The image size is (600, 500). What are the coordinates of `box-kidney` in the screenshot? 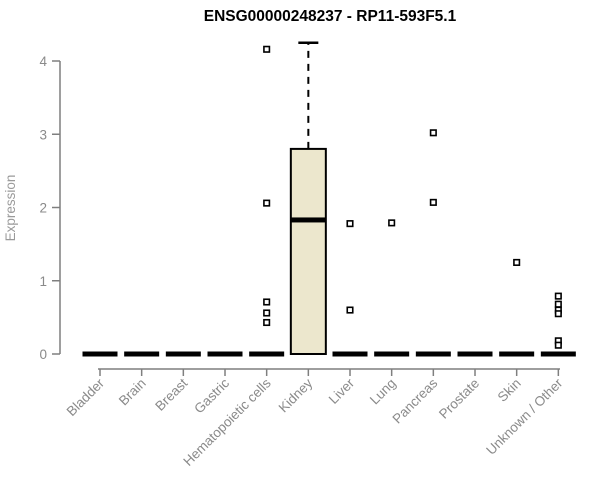 It's located at (308, 251).